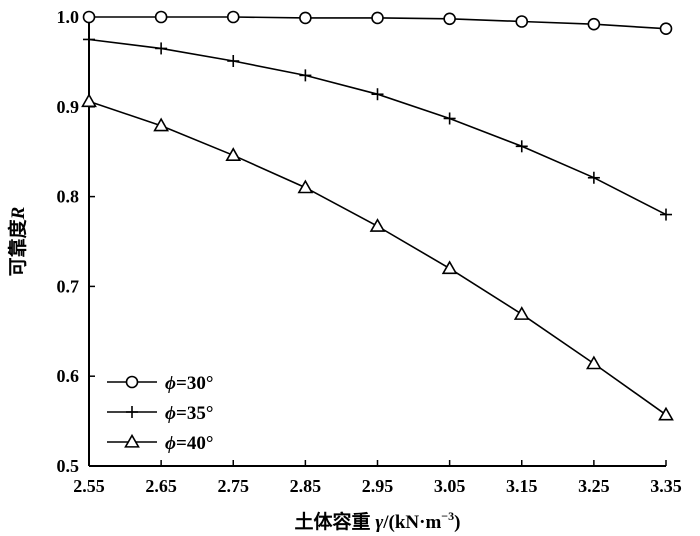  I want to click on x-tick-label: 2.85, so click(306, 486).